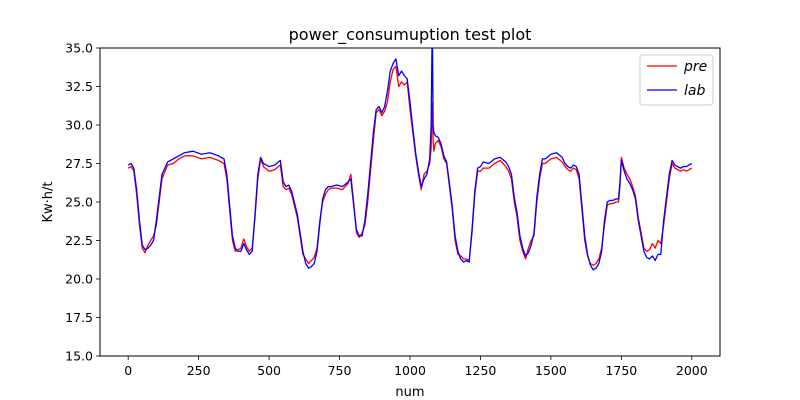 The height and width of the screenshot is (400, 800). What do you see at coordinates (79, 48) in the screenshot?
I see `y-tick-label: 35.0` at bounding box center [79, 48].